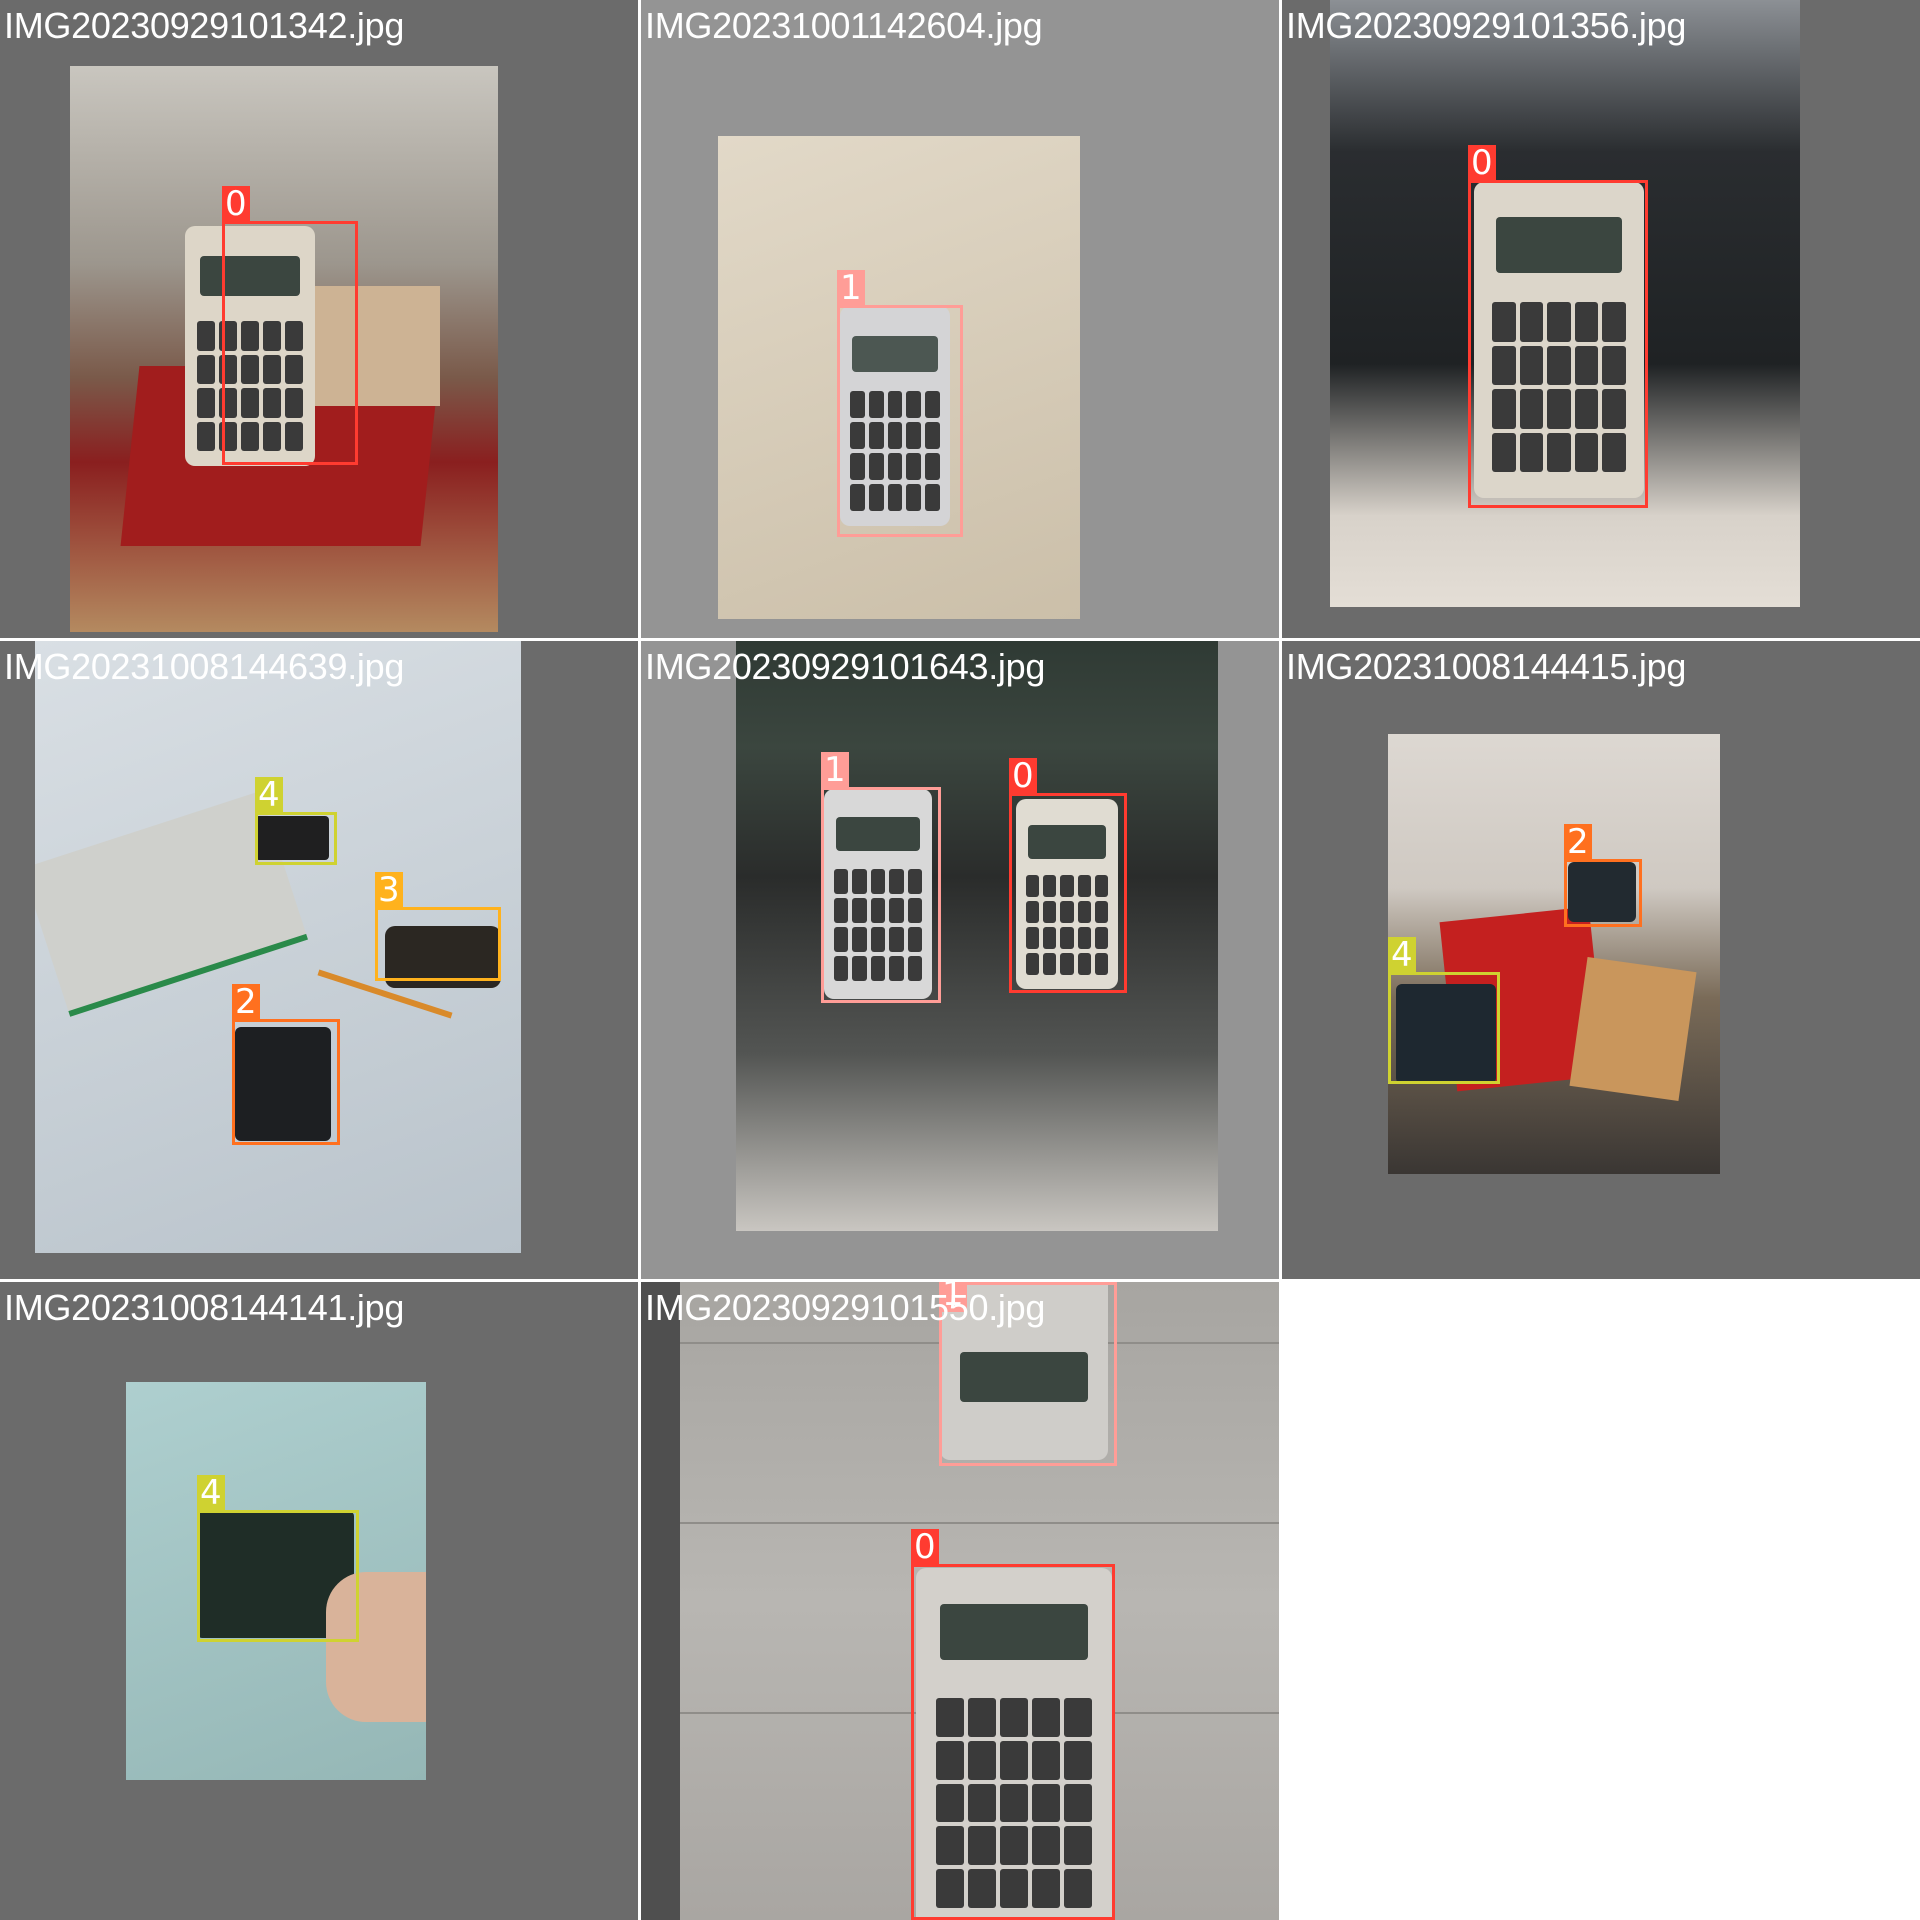 This screenshot has width=1920, height=1920. I want to click on filename-label: IMG20230929101550.jpg, so click(845, 1307).